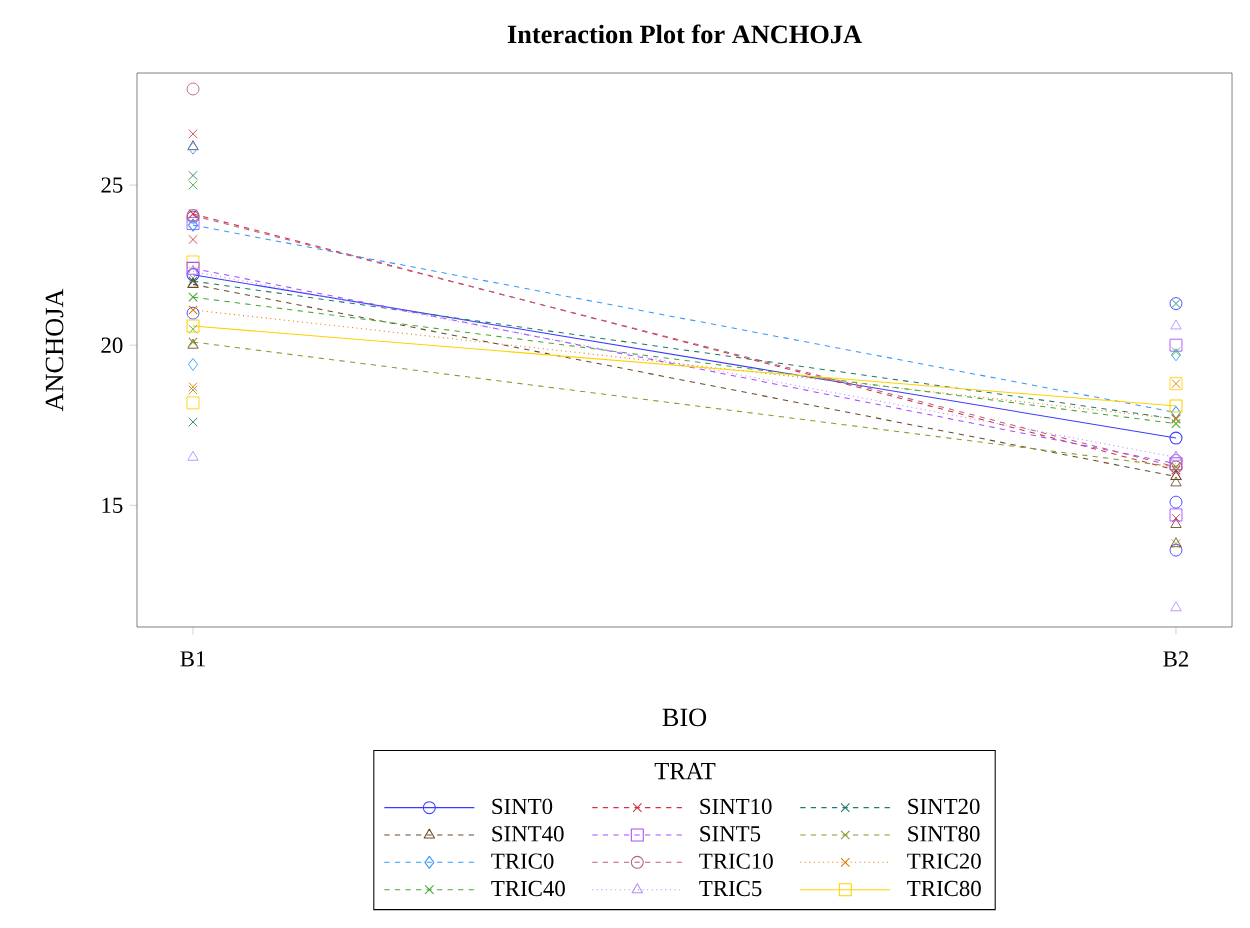  I want to click on legend-label: TRIC10, so click(736, 861).